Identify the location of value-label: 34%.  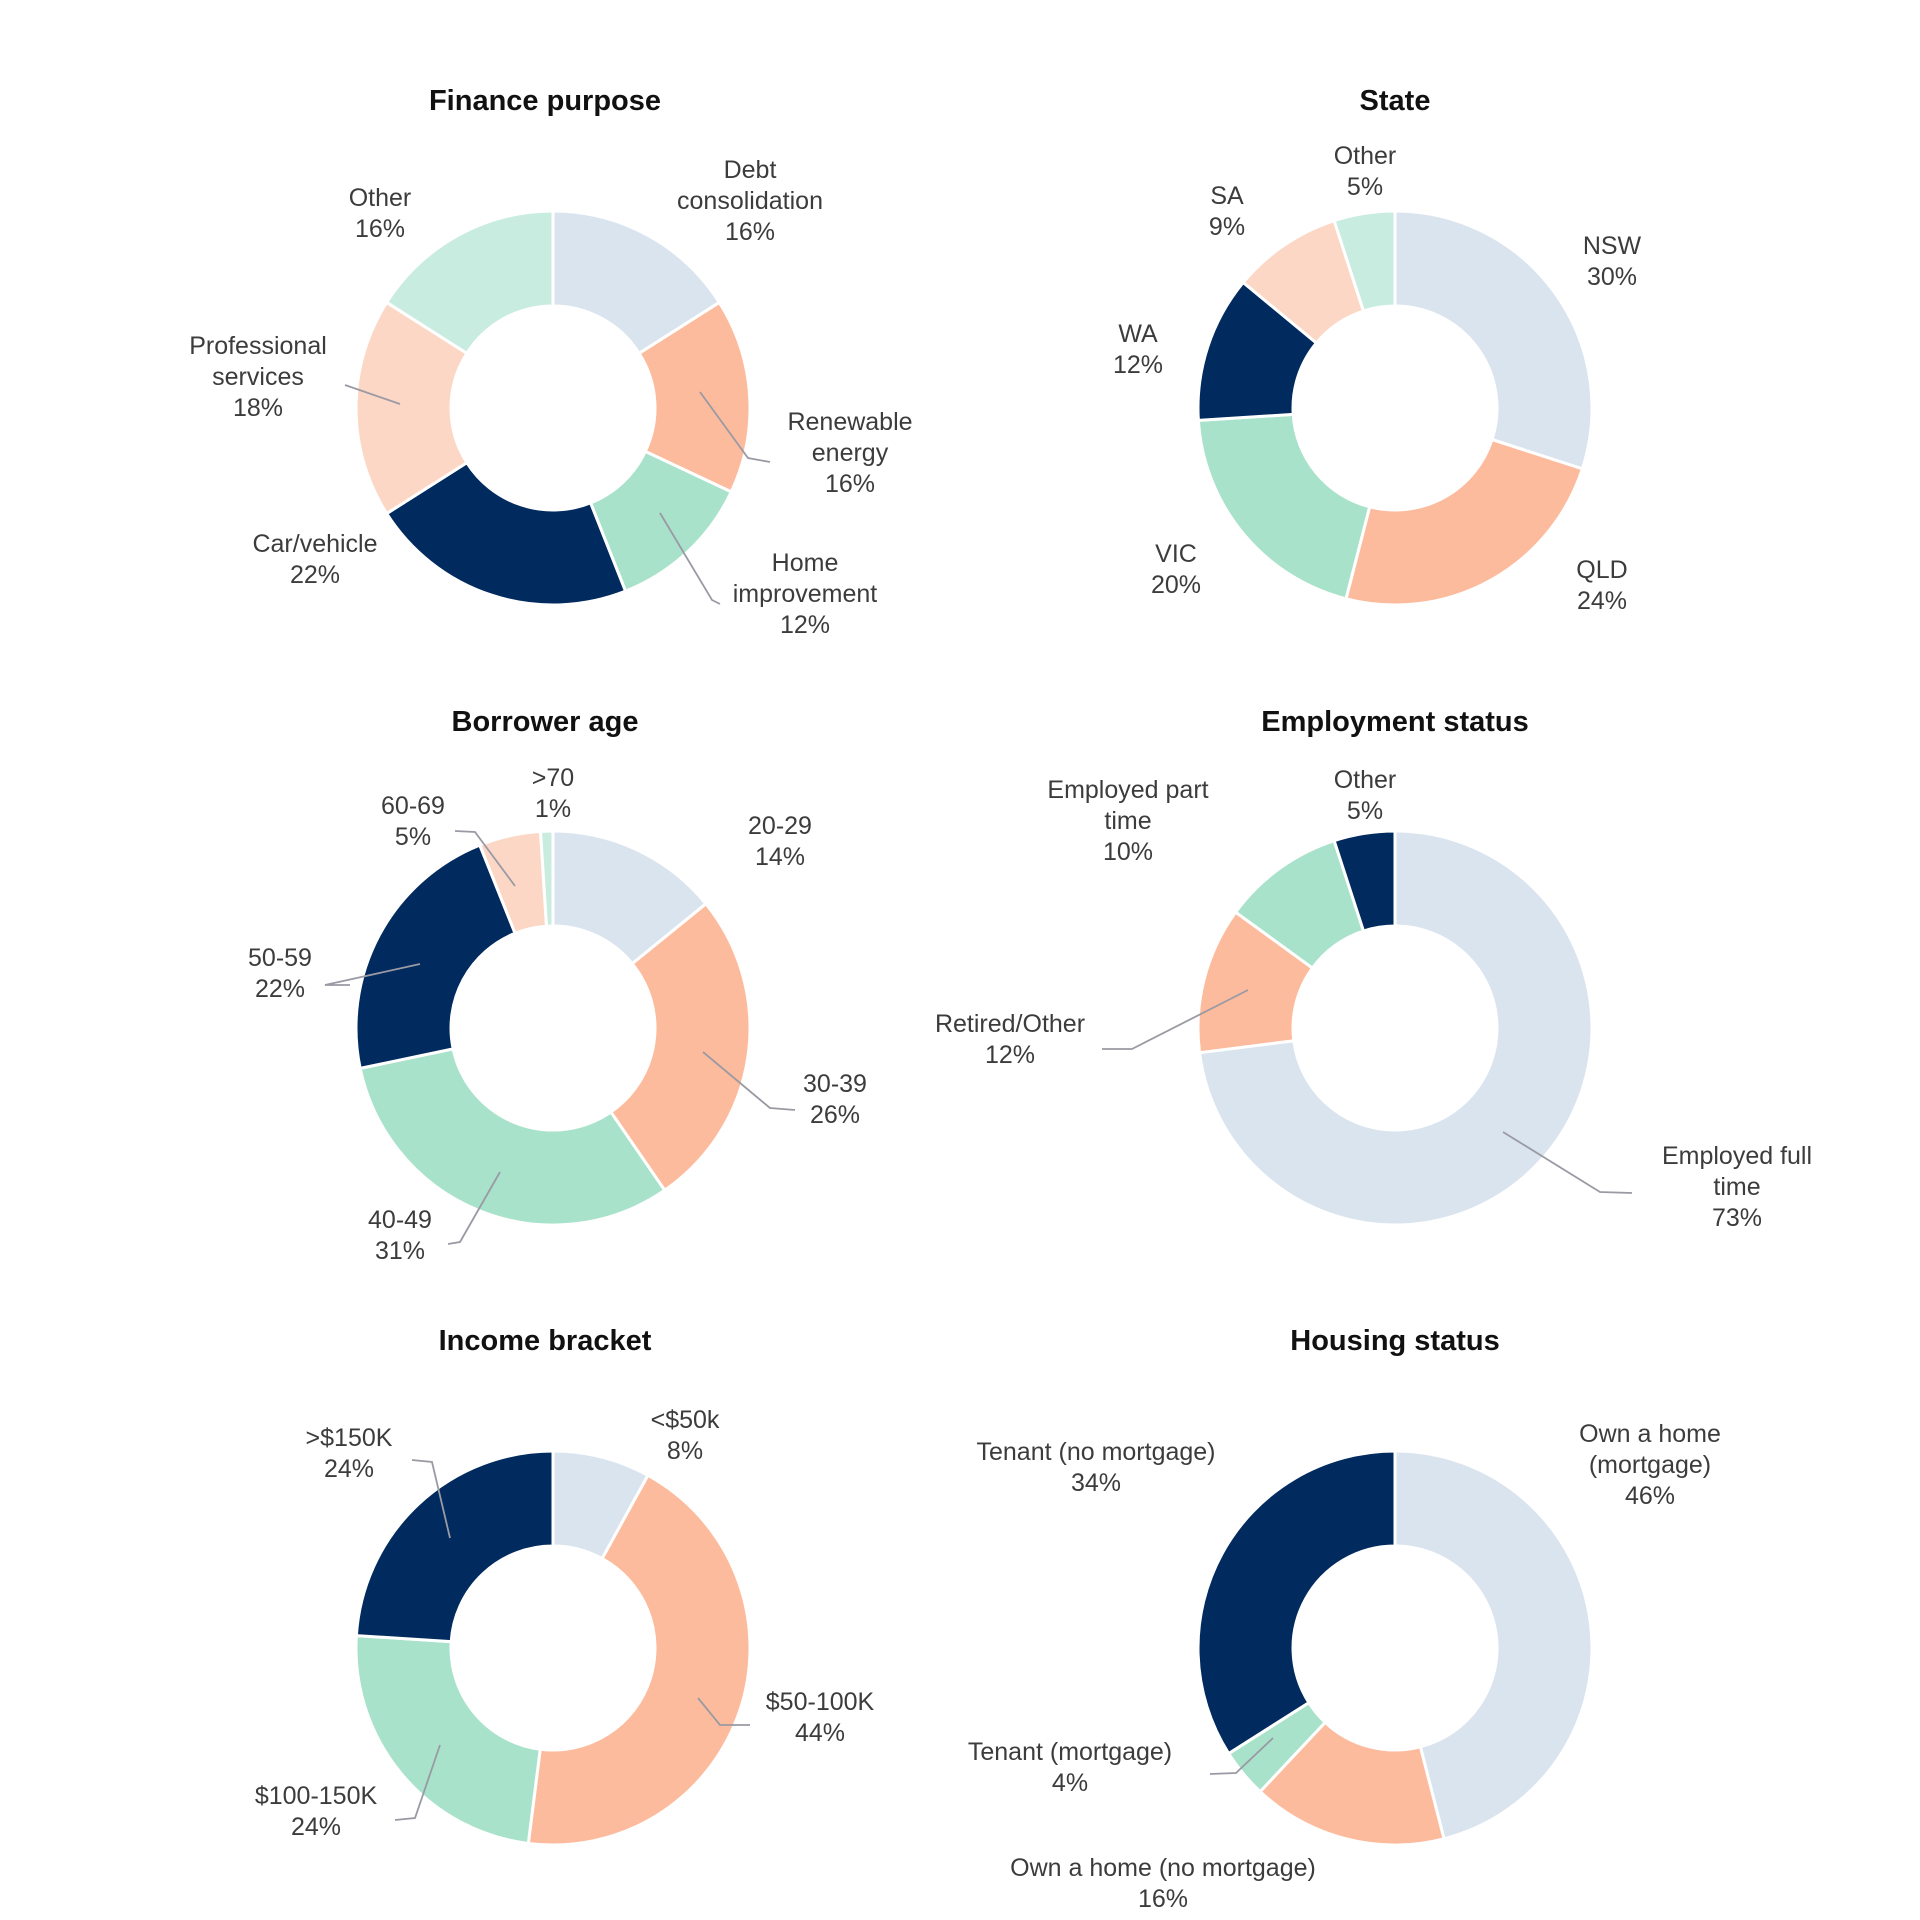
(1096, 1483).